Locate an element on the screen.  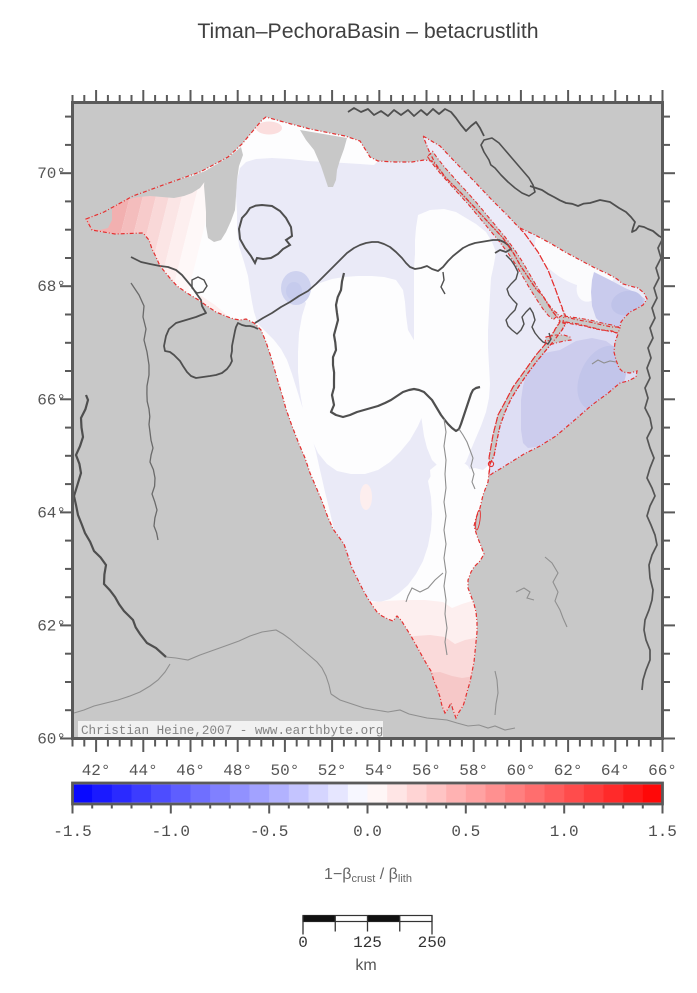
svg-text: 42° is located at coordinates (96, 771).